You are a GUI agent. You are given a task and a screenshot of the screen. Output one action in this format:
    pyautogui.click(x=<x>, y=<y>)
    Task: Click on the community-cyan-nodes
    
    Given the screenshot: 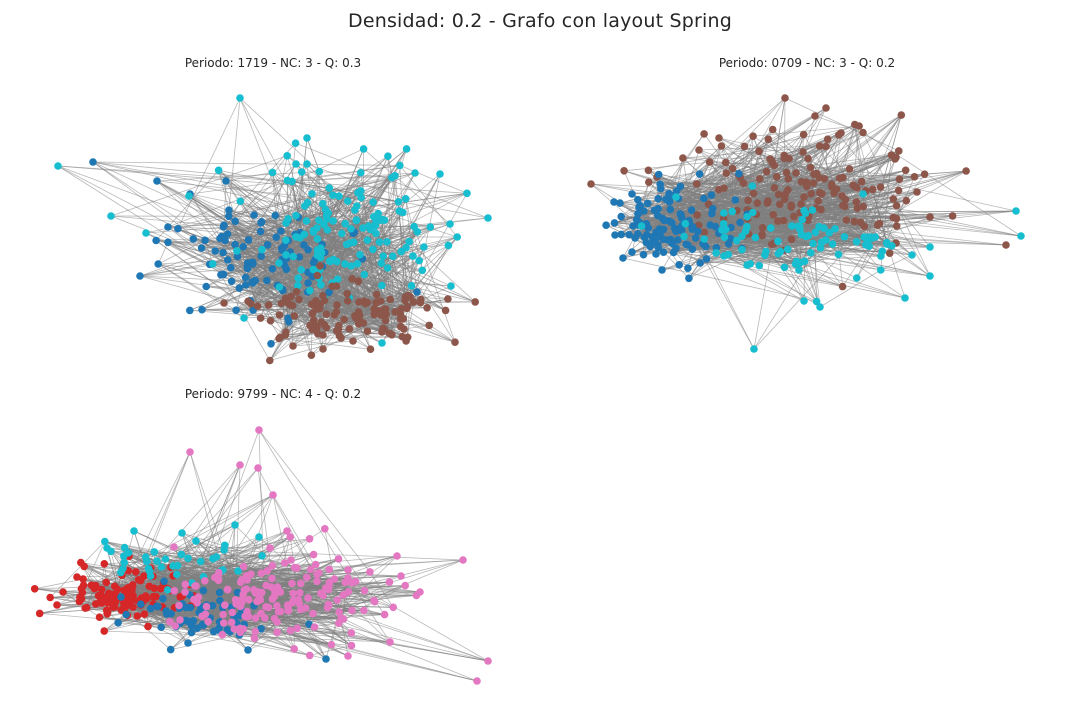 What is the action you would take?
    pyautogui.click(x=273, y=220)
    